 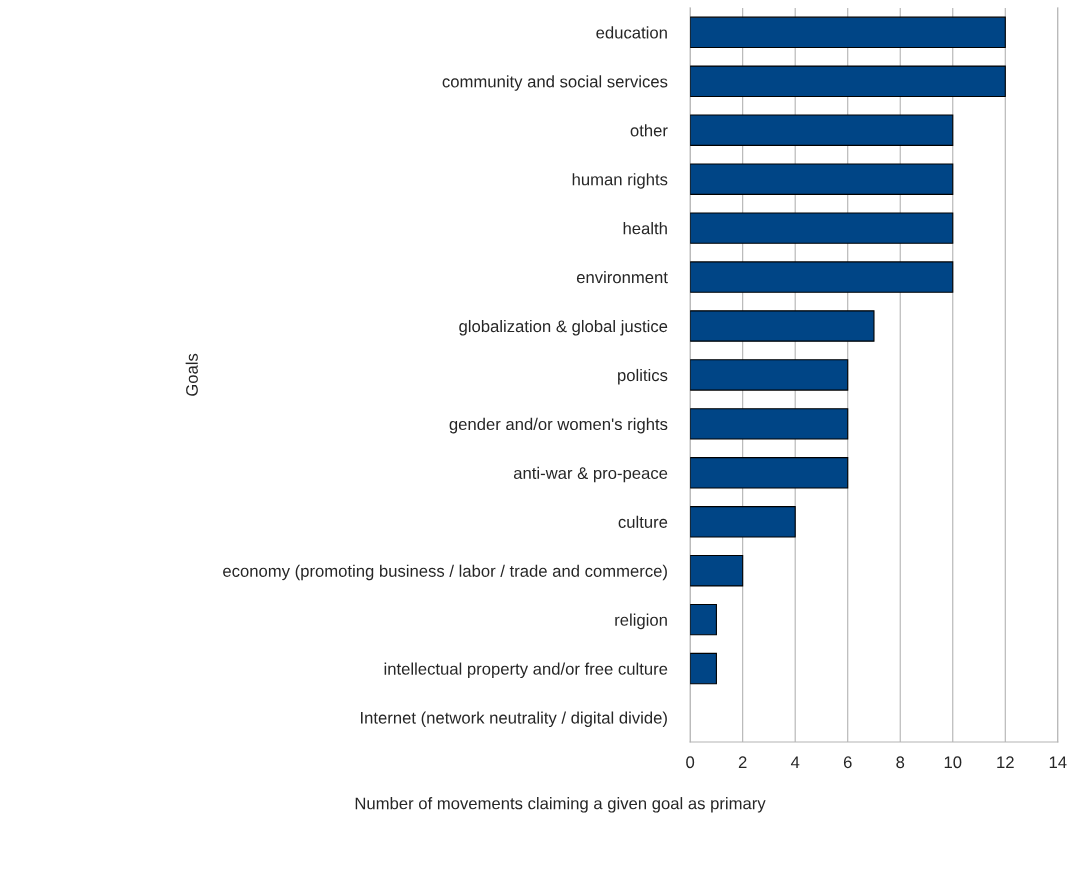 What do you see at coordinates (514, 719) in the screenshot?
I see `y-tick-label: Internet (network neutrality / digital divide)` at bounding box center [514, 719].